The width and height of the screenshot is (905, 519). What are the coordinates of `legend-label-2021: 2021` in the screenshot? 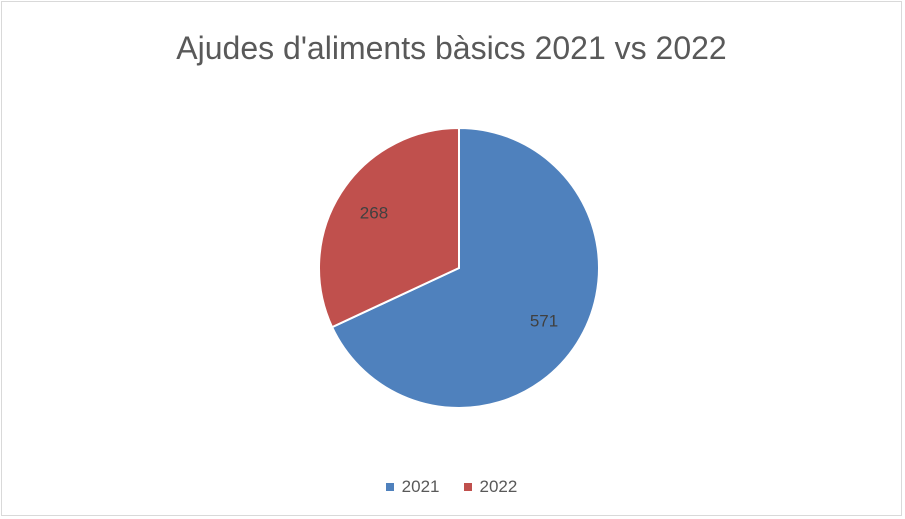 It's located at (420, 486).